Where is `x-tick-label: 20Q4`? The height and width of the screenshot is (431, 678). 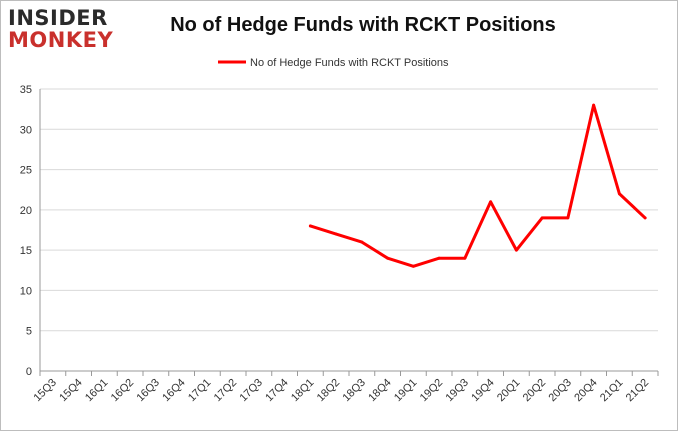 x-tick-label: 20Q4 is located at coordinates (586, 391).